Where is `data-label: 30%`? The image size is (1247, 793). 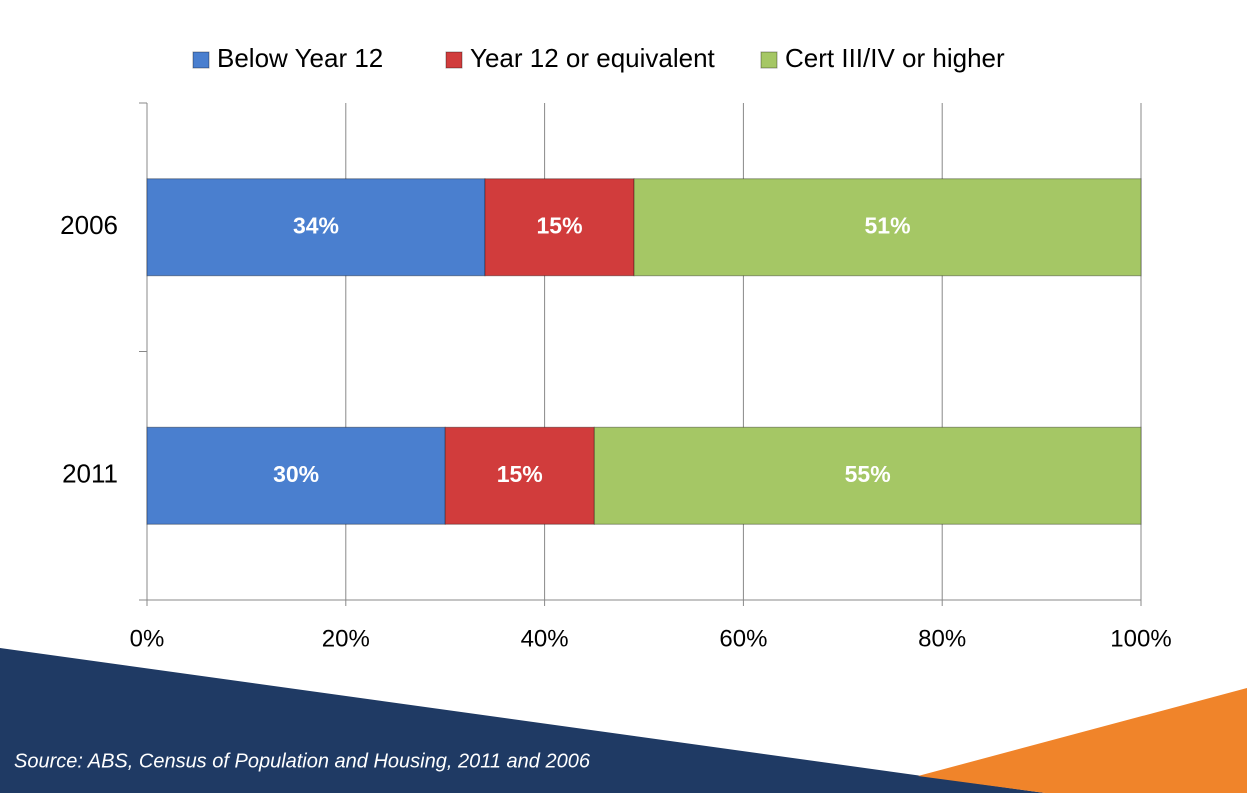 data-label: 30% is located at coordinates (296, 474).